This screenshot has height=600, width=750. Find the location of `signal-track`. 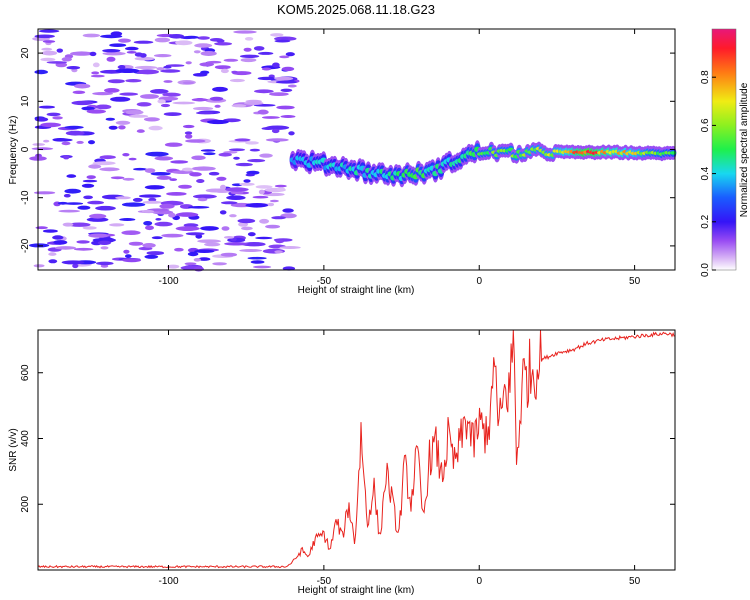

signal-track is located at coordinates (483, 164).